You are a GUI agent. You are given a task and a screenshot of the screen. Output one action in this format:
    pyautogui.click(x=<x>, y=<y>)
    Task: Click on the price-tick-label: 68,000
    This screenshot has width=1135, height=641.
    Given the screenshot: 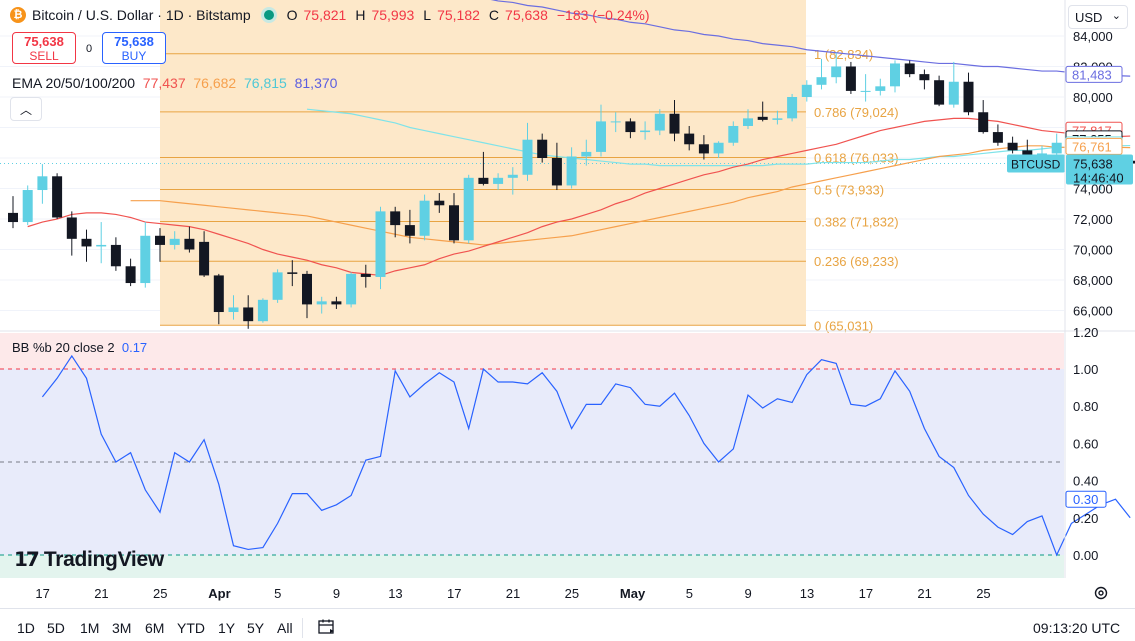 What is the action you would take?
    pyautogui.click(x=1093, y=280)
    